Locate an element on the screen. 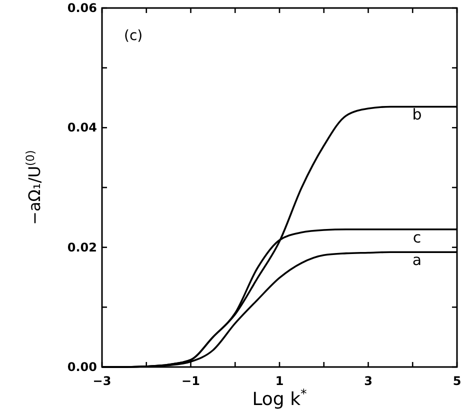 The image size is (467, 417). x-tick-label: 3 is located at coordinates (368, 381).